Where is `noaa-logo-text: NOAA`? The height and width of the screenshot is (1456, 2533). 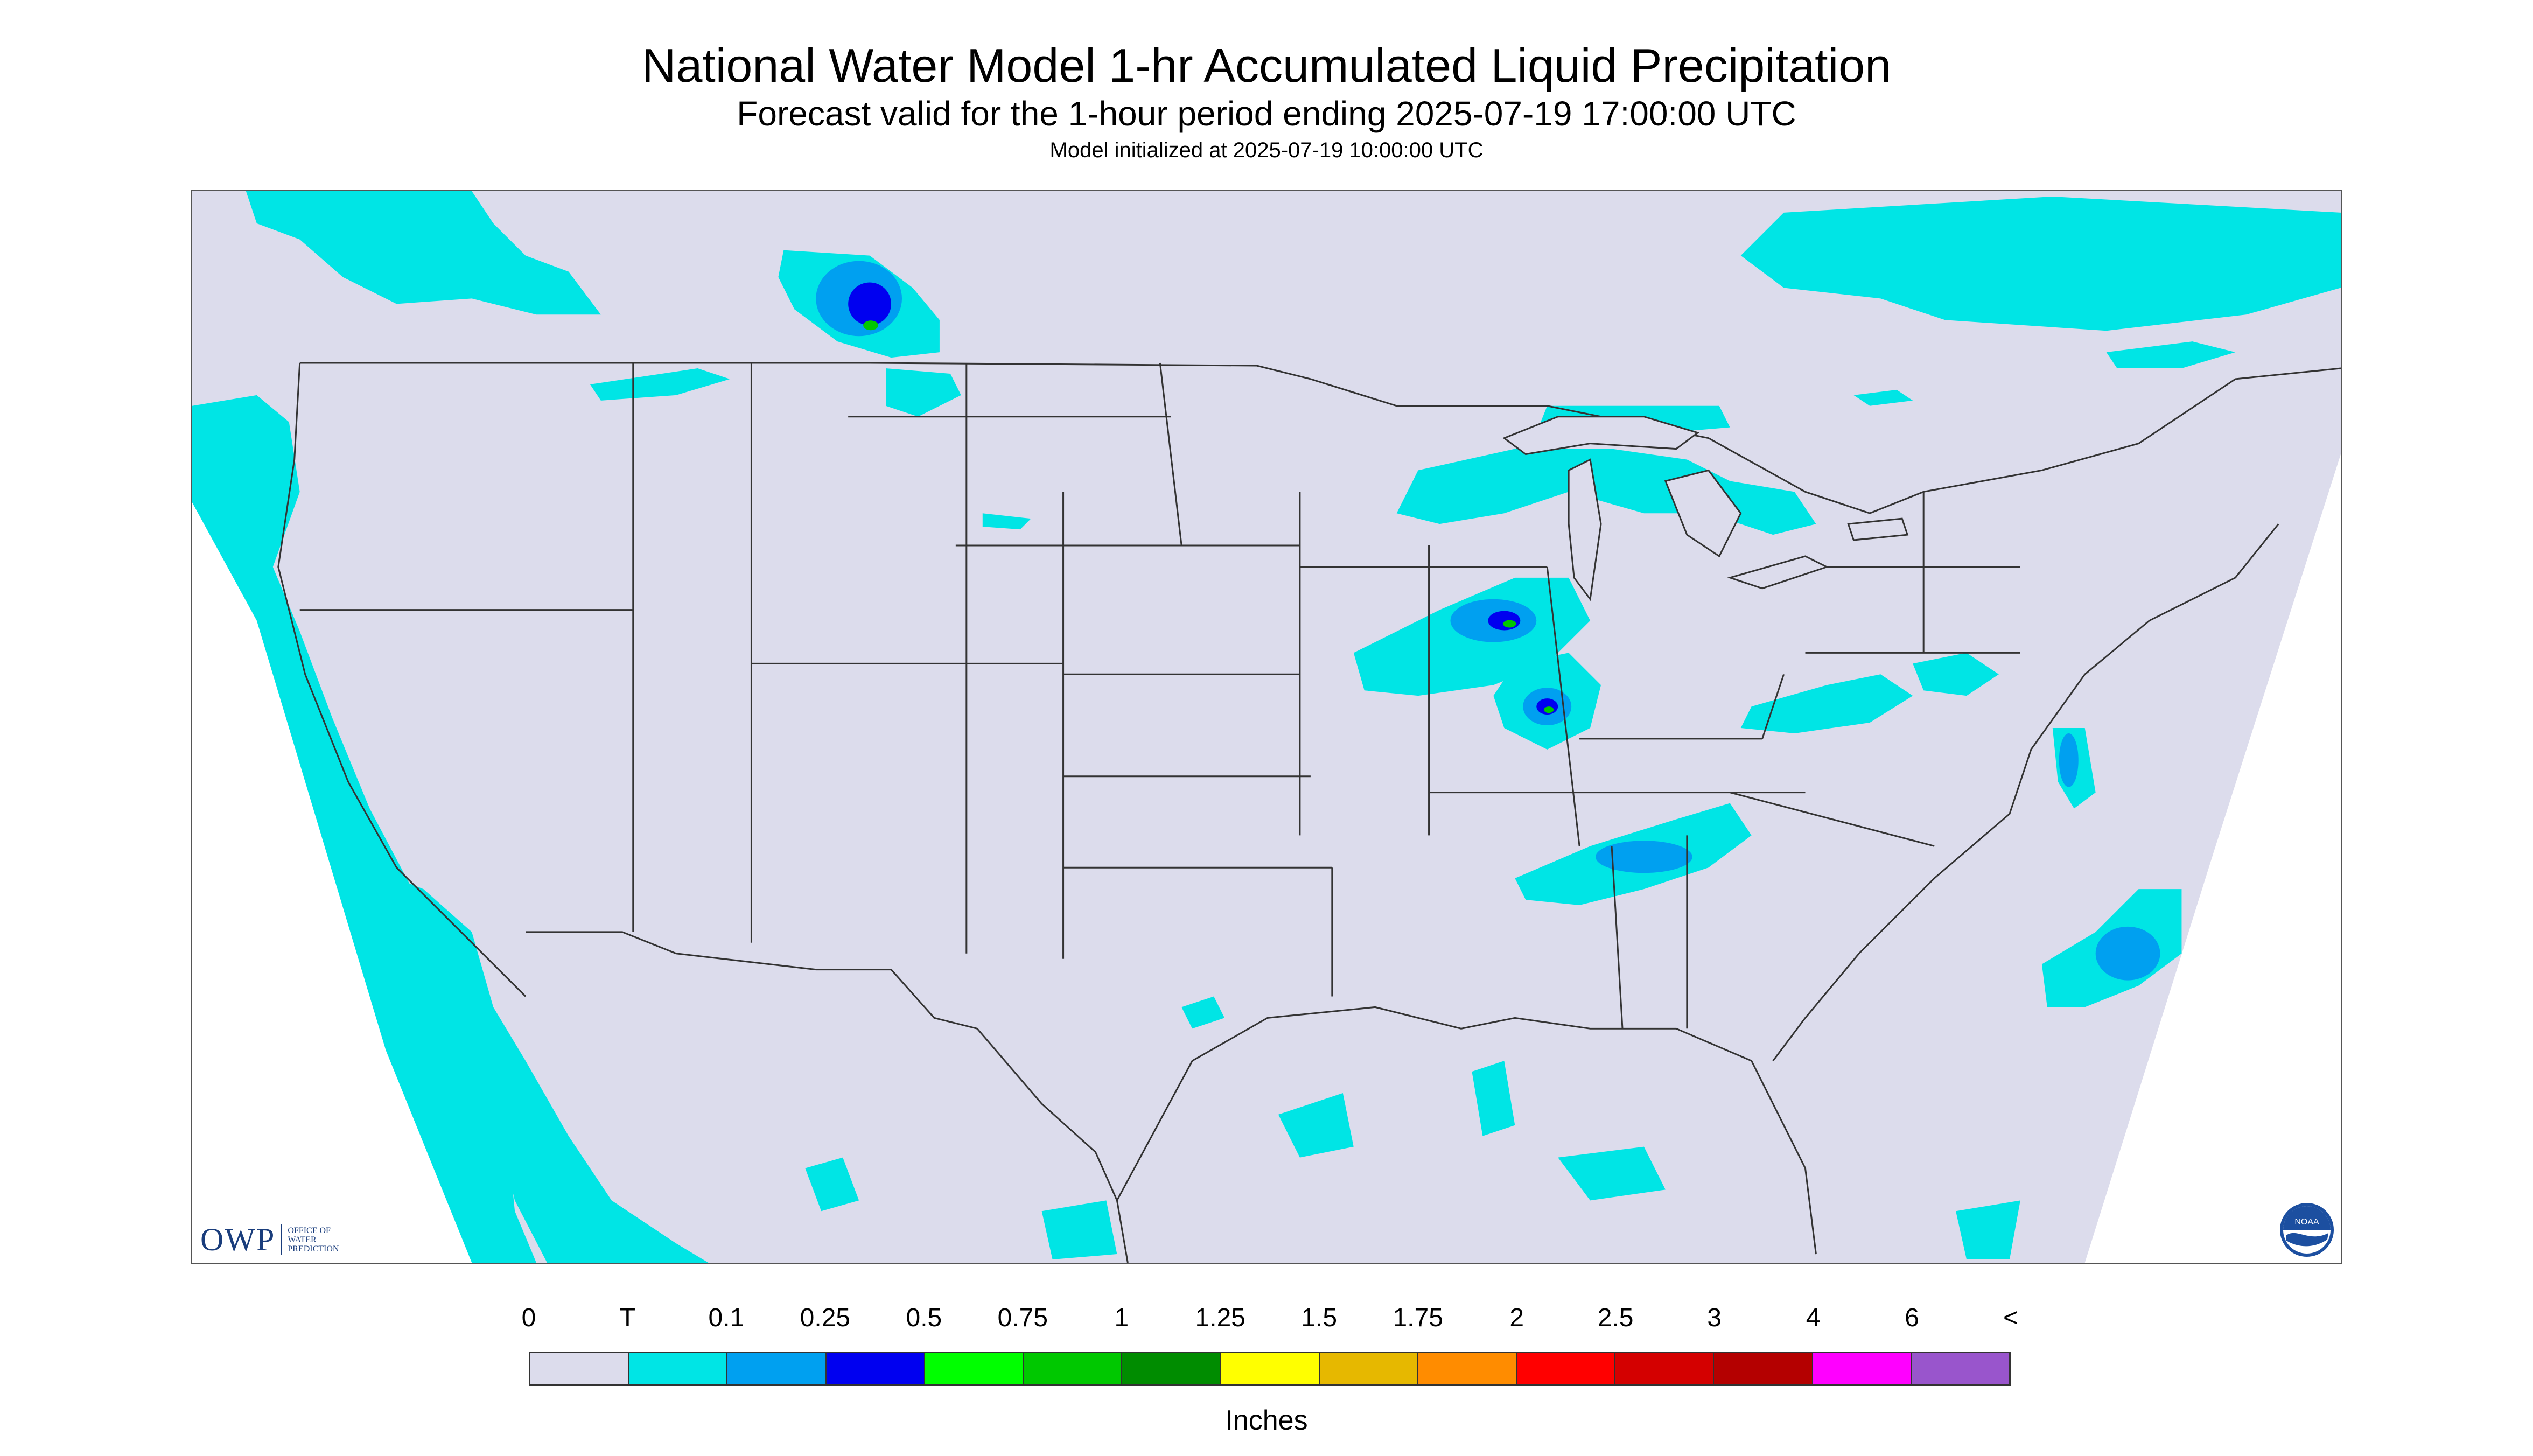
noaa-logo-text: NOAA is located at coordinates (2306, 1222).